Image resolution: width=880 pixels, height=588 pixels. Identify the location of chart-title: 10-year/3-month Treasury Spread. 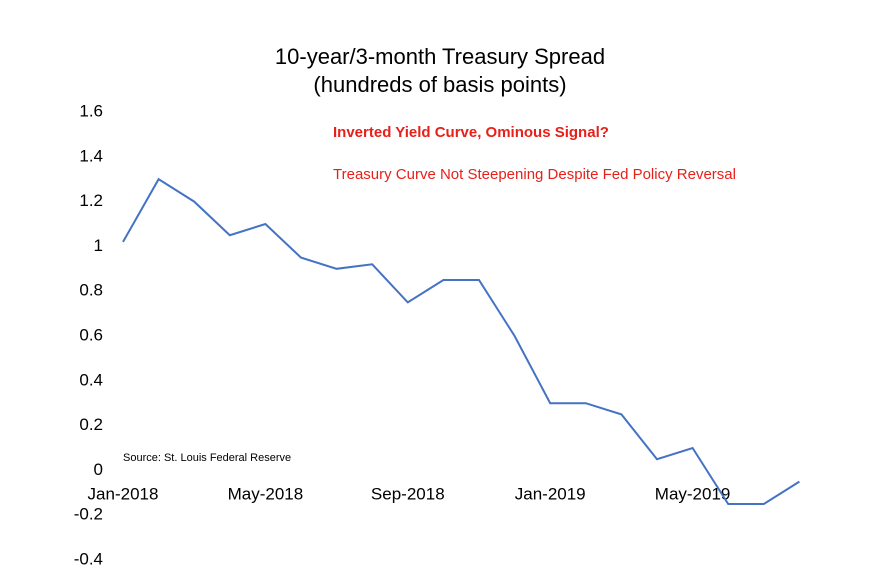
(440, 56).